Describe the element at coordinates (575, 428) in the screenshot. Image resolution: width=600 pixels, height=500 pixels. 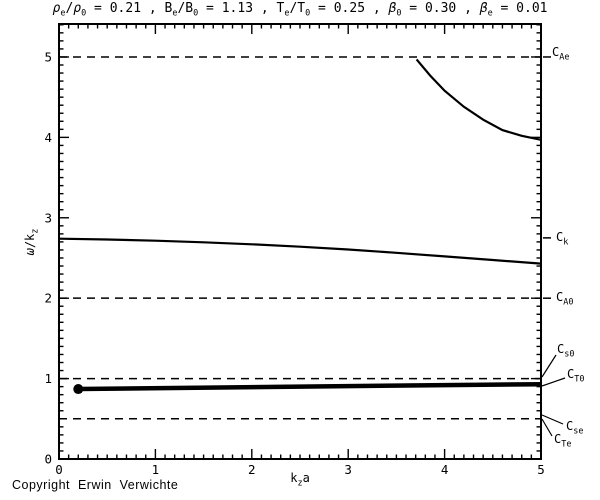
I see `speed-label-C_se: Cse` at that location.